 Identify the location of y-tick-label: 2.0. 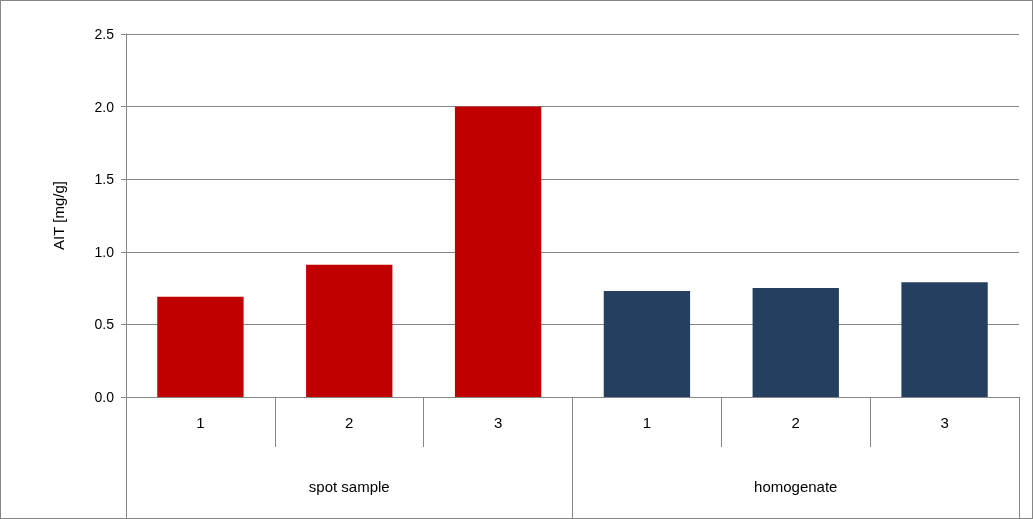
(104, 106).